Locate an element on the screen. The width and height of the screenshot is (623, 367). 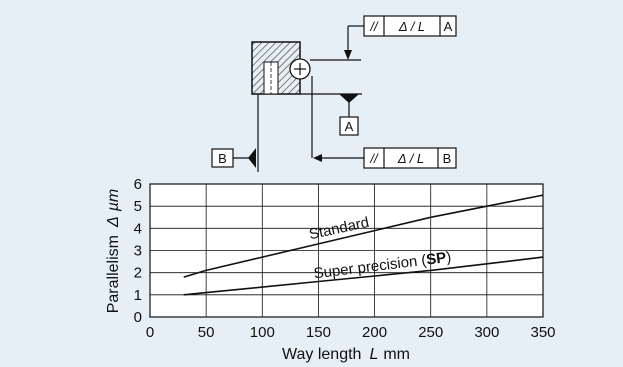
x-tick-label: 50 is located at coordinates (206, 332).